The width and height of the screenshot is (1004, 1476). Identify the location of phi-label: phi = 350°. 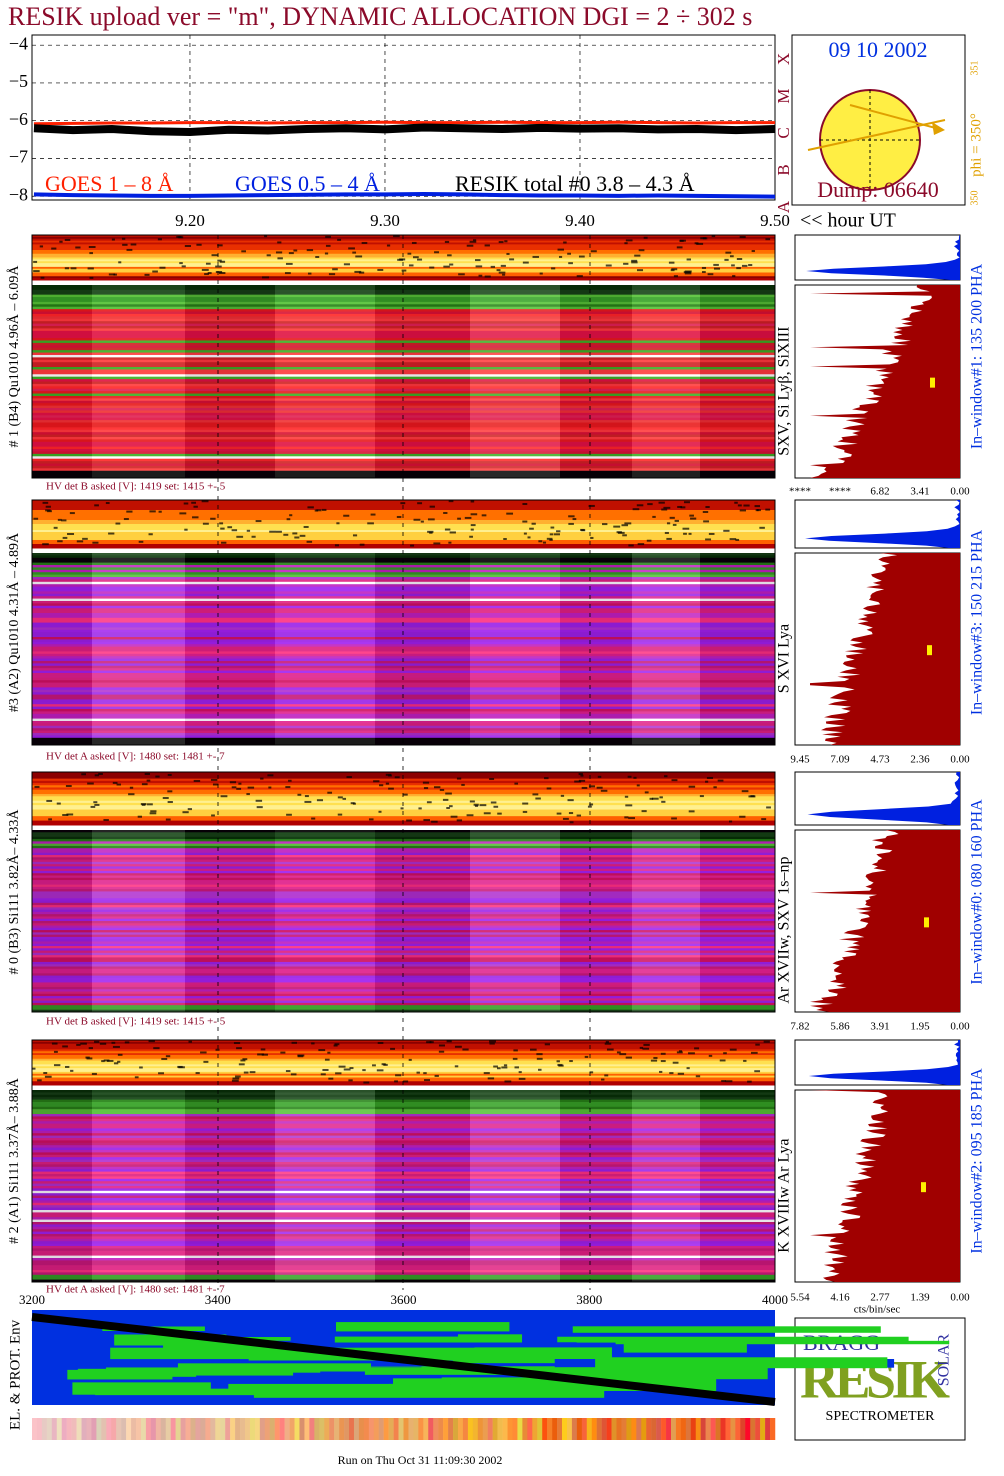
(976, 145).